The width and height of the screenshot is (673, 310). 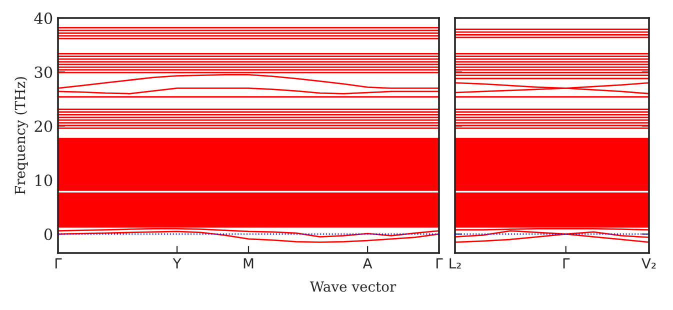 I want to click on x-tick-label: M, so click(x=249, y=263).